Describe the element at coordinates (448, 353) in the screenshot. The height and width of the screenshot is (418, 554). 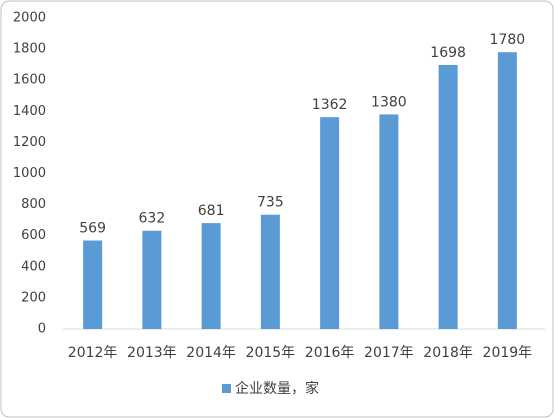
I see `x-tick-label: 2018年` at that location.